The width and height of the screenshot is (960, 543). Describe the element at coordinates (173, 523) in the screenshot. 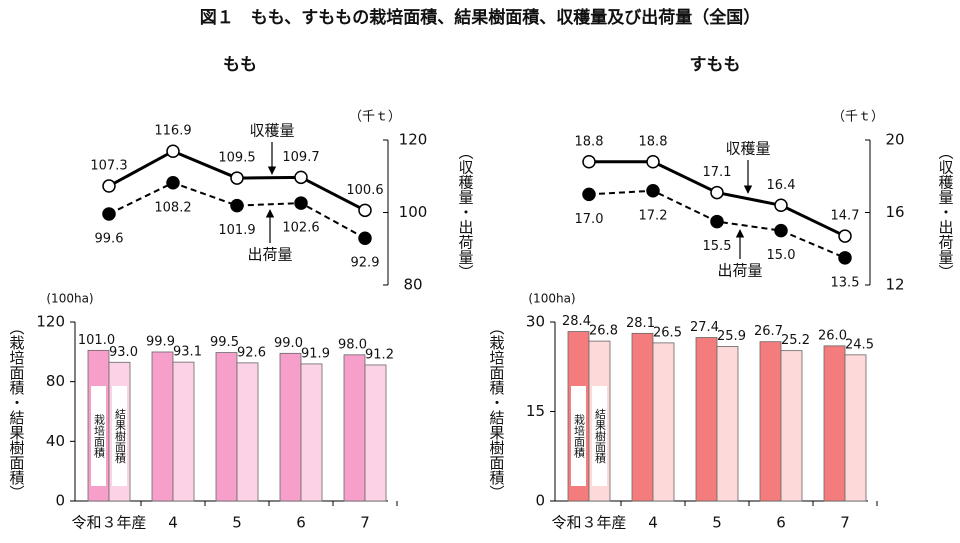

I see `x-tick-label: 4` at that location.